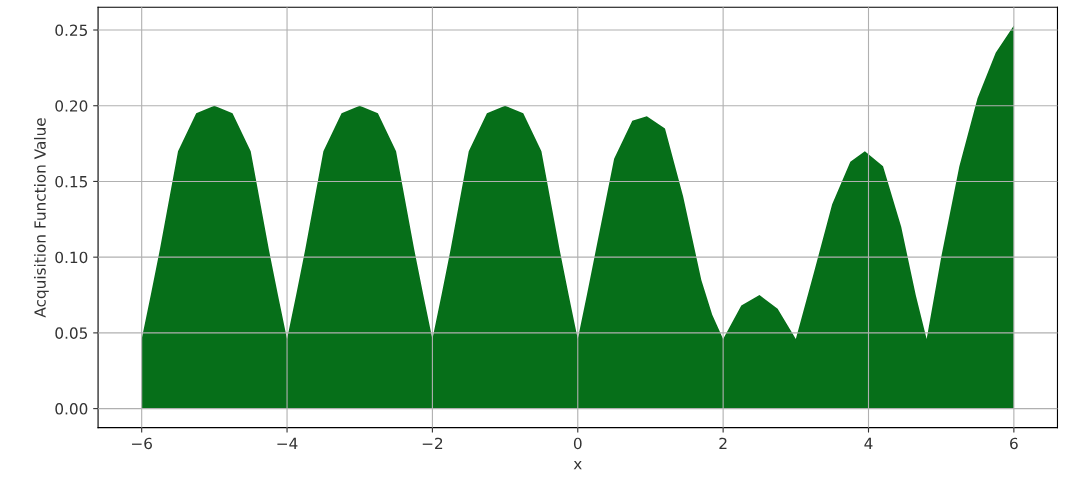 This screenshot has height=486, width=1066. I want to click on y-tick-label: 0.05, so click(71, 333).